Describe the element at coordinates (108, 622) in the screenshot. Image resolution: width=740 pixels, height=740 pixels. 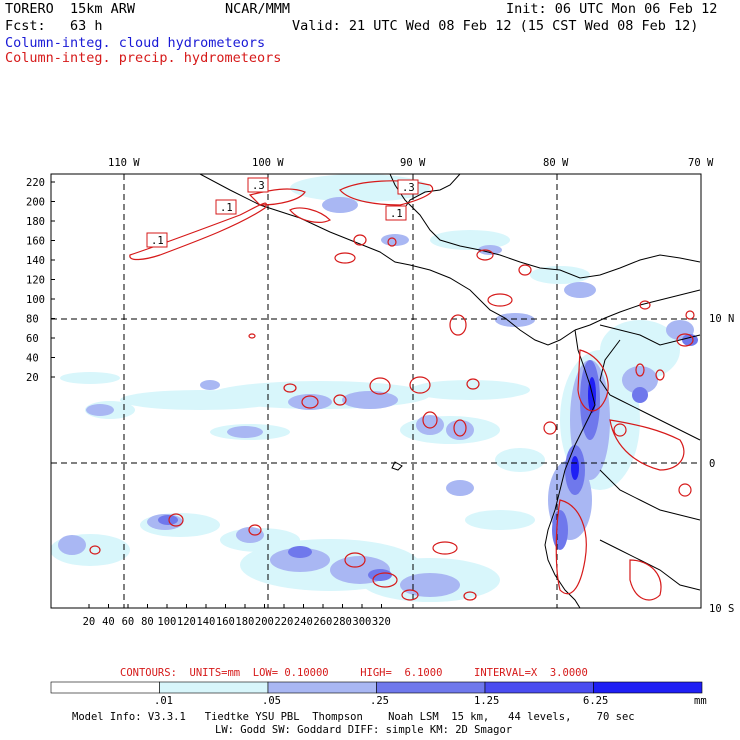
I see `x-tick-label: 40` at that location.